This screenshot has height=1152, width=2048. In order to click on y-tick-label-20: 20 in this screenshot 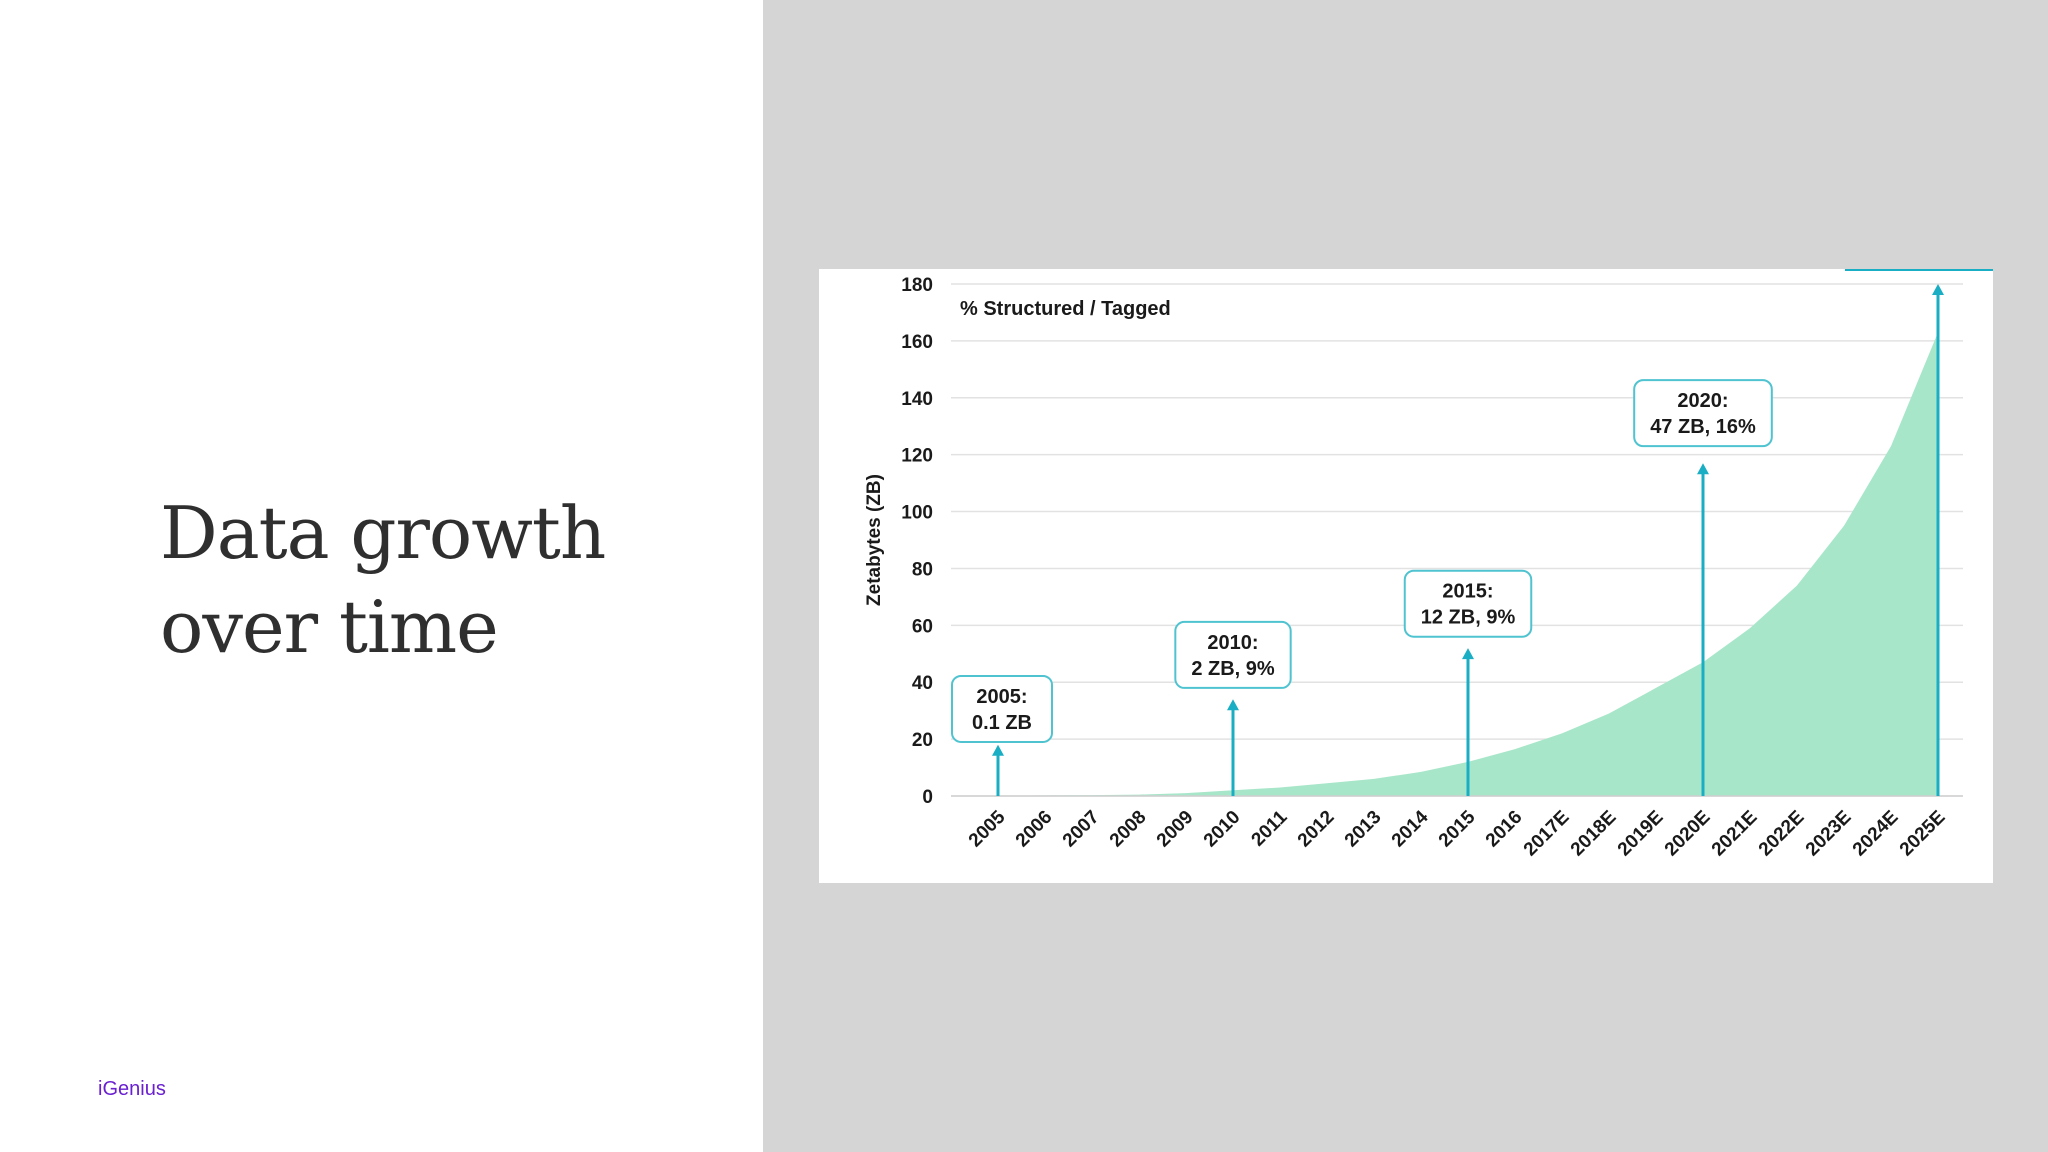, I will do `click(922, 740)`.